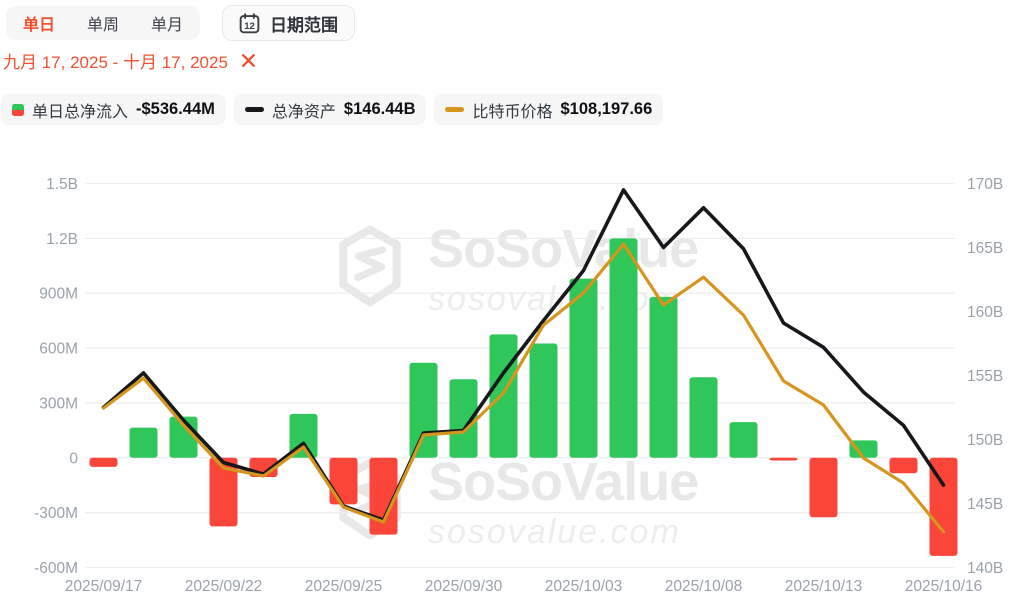 Image resolution: width=1023 pixels, height=605 pixels. Describe the element at coordinates (985, 568) in the screenshot. I see `right-axis-tick: 140B` at that location.